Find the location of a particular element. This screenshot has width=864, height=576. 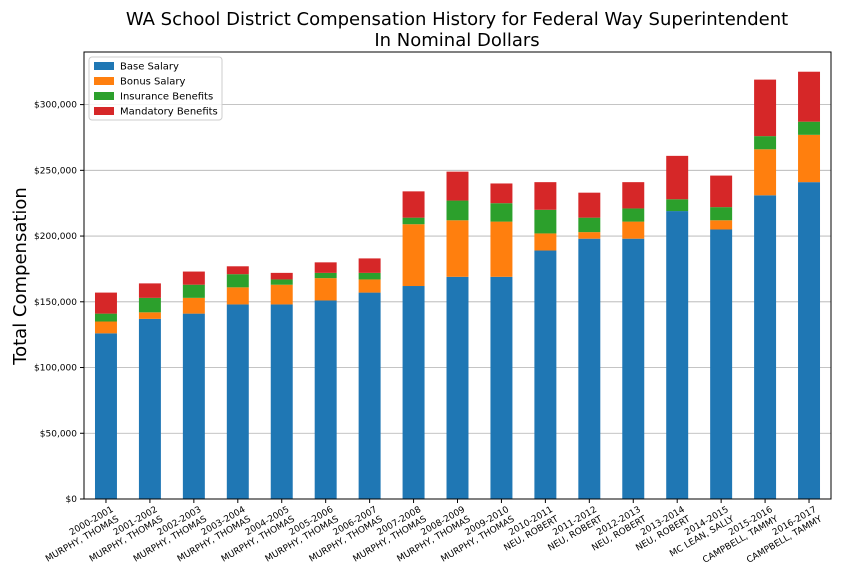

legend-label: Base Salary is located at coordinates (149, 67).